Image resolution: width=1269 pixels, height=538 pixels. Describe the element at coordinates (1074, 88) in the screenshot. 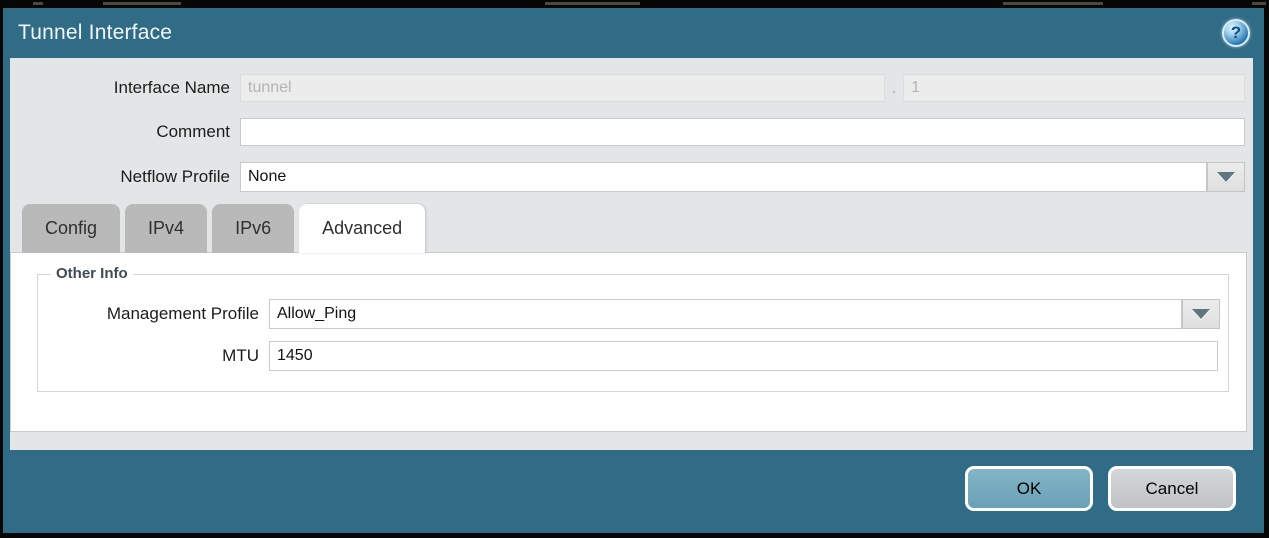

I see `interface-unit-input` at that location.